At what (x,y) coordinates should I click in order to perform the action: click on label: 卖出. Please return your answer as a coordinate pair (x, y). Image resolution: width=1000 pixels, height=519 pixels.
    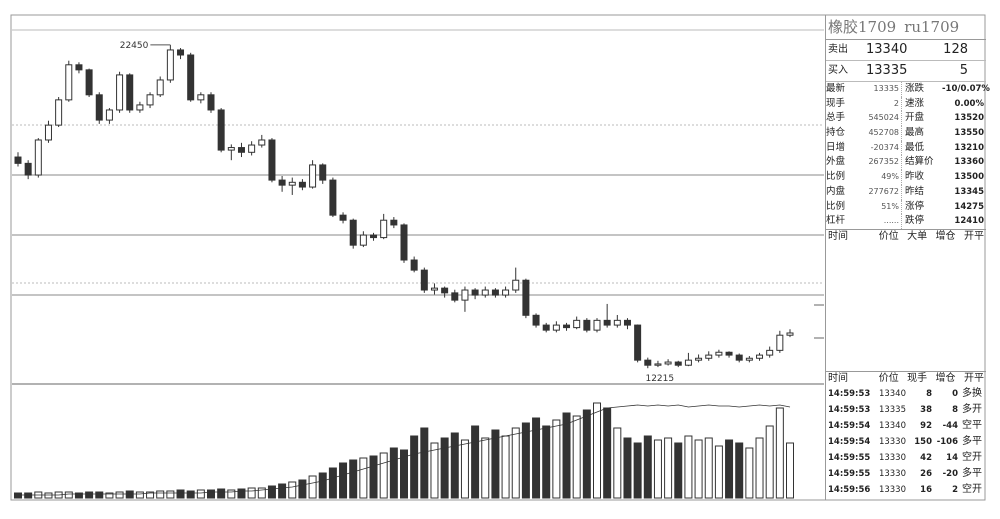
    Looking at the image, I should click on (838, 49).